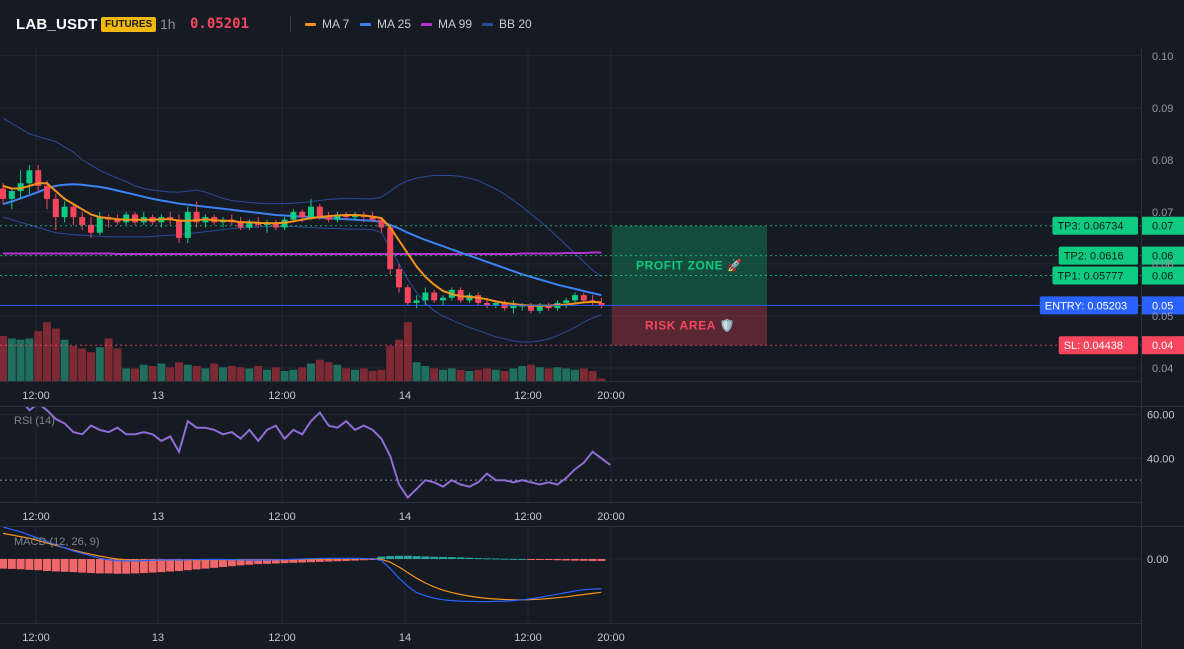 The width and height of the screenshot is (1184, 649). Describe the element at coordinates (1162, 277) in the screenshot. I see `level-axis-tick-tp1: 0.06` at that location.